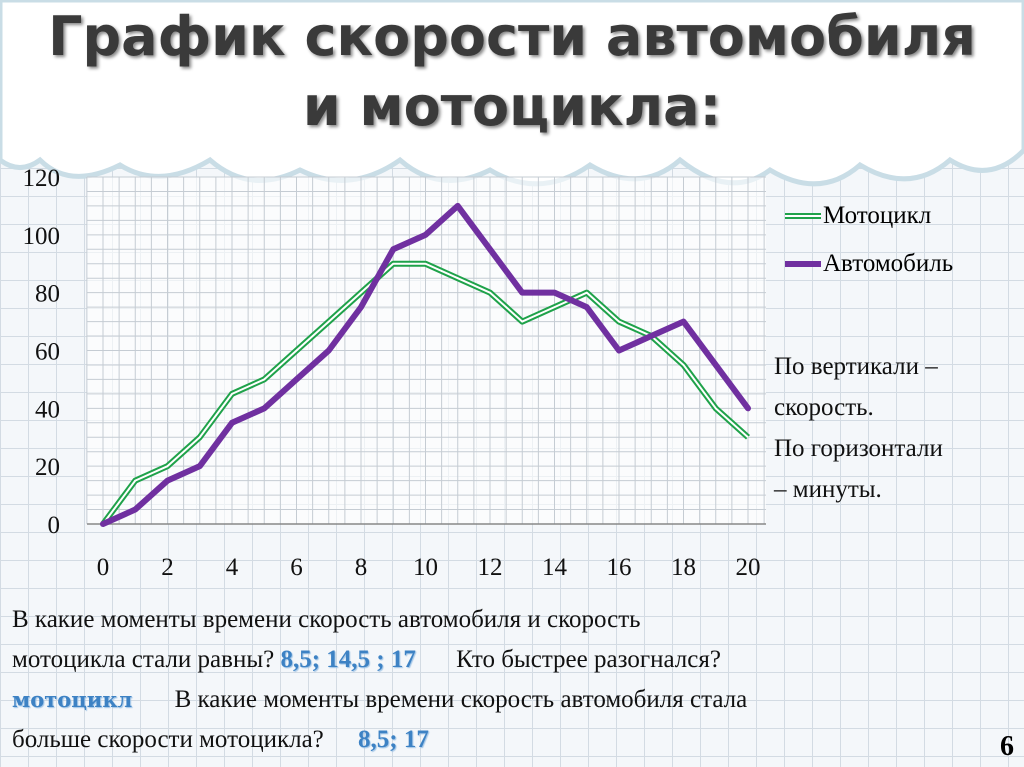 The width and height of the screenshot is (1024, 767). Describe the element at coordinates (588, 659) in the screenshot. I see `question-2: Кто быстрее разогнался?` at that location.